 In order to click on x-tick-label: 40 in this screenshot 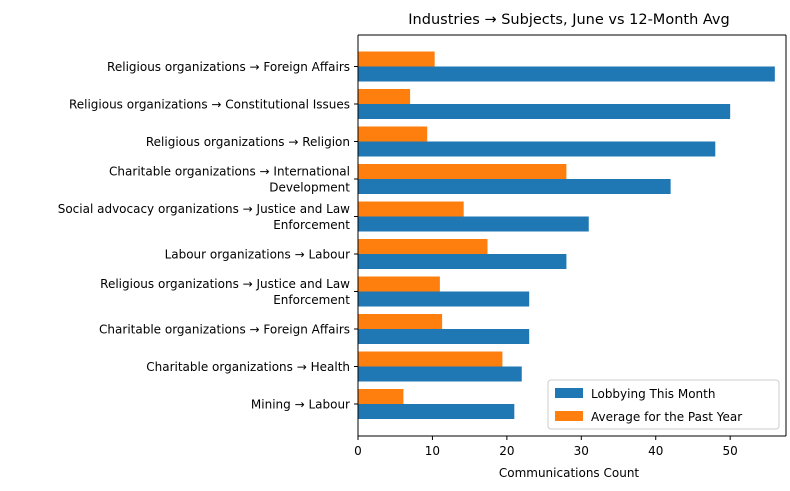, I will do `click(655, 451)`.